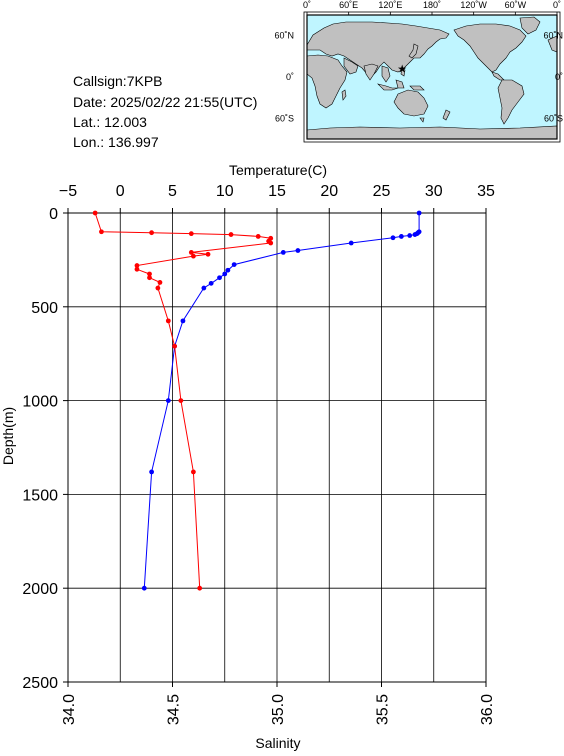  I want to click on map-lon-label: 120˚E, so click(390, 5).